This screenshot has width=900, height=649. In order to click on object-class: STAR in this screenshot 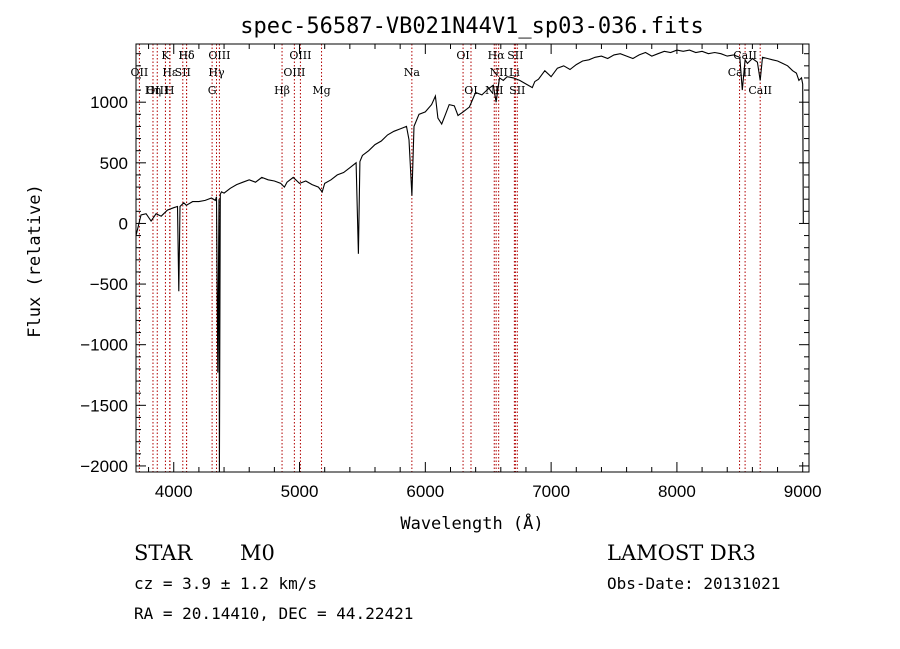, I will do `click(163, 553)`.